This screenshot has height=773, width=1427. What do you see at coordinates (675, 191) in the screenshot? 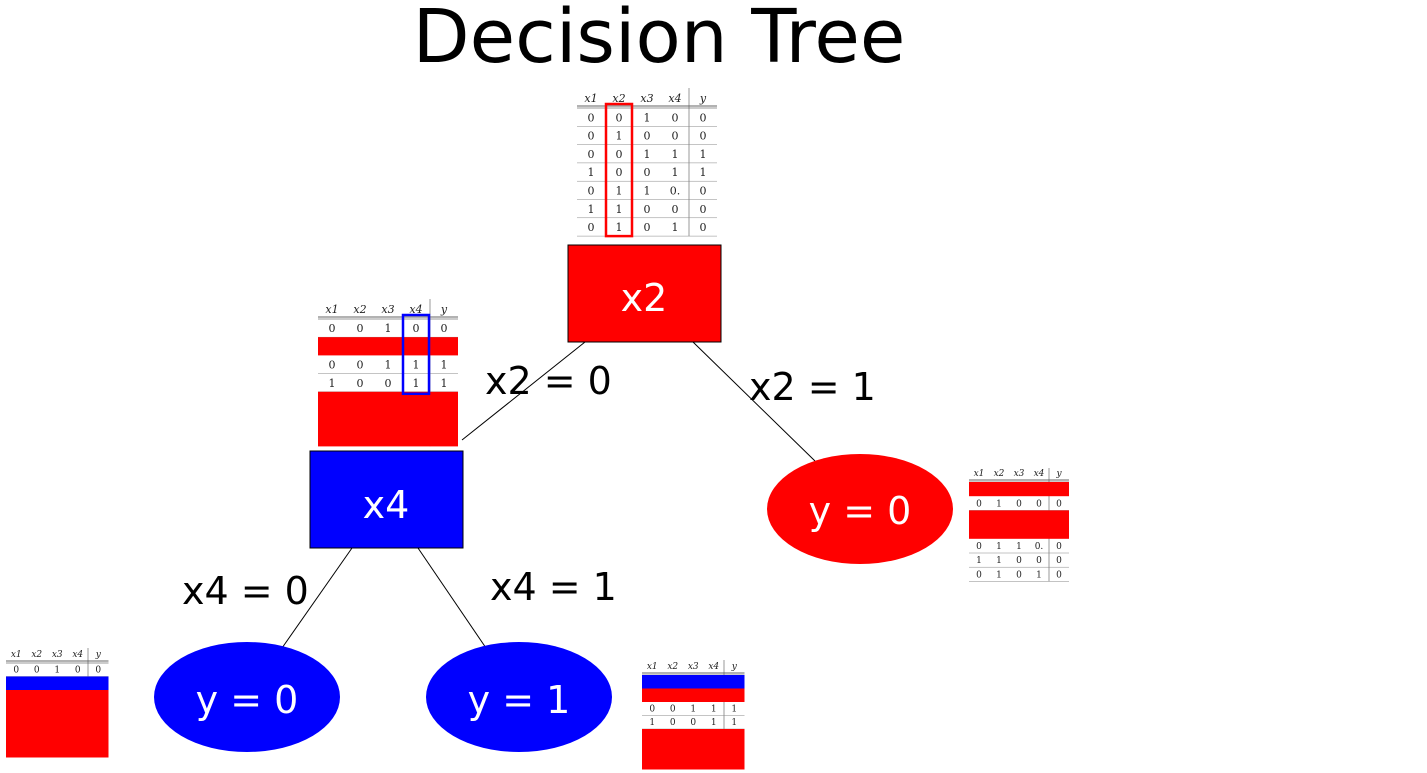
I see `table-cell: 0.` at bounding box center [675, 191].